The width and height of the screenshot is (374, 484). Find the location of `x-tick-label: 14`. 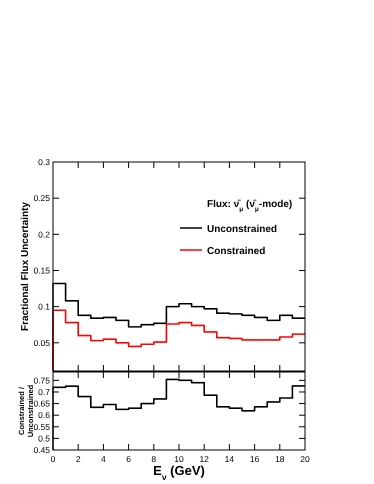

x-tick-label: 14 is located at coordinates (229, 459).